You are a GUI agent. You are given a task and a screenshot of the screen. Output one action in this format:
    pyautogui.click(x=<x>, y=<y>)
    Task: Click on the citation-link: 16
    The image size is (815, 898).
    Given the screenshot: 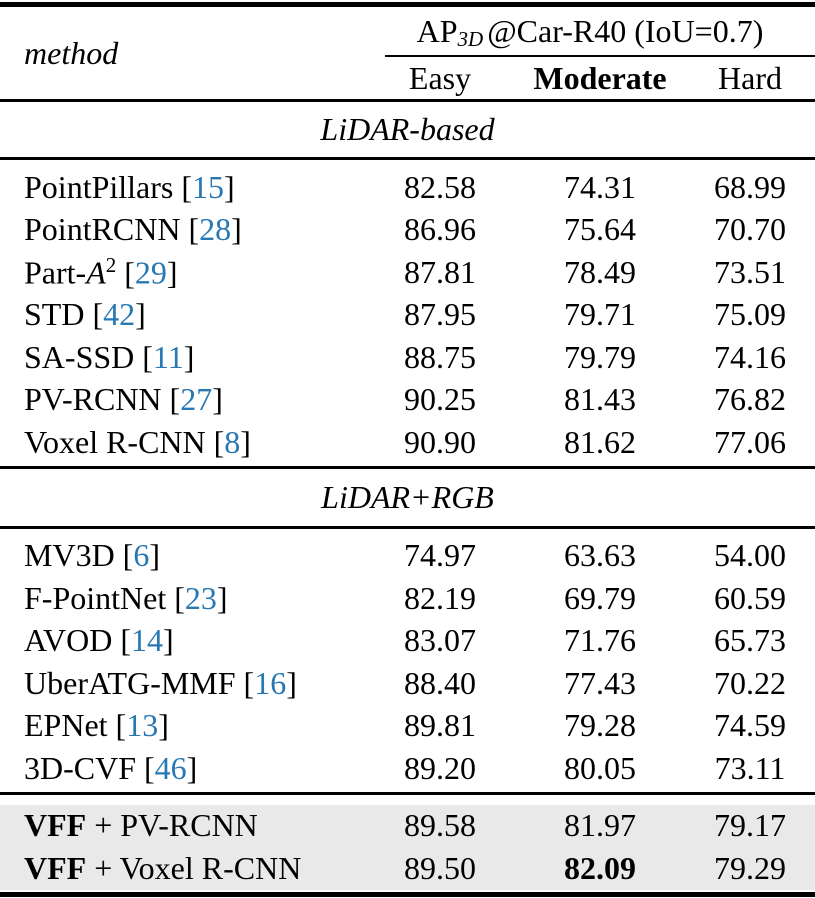 What is the action you would take?
    pyautogui.click(x=270, y=682)
    